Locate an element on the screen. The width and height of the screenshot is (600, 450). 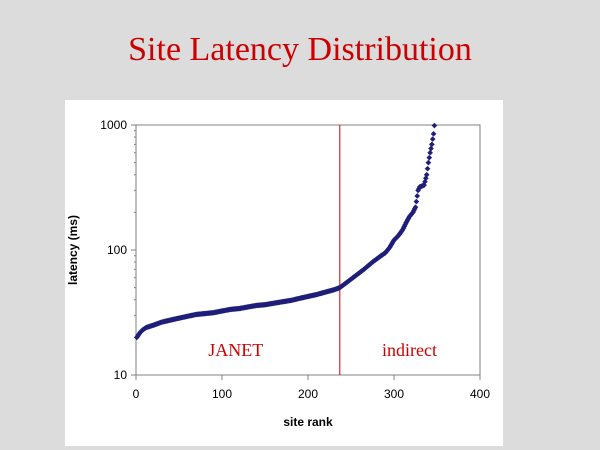
x-axis-label: site rank is located at coordinates (308, 422).